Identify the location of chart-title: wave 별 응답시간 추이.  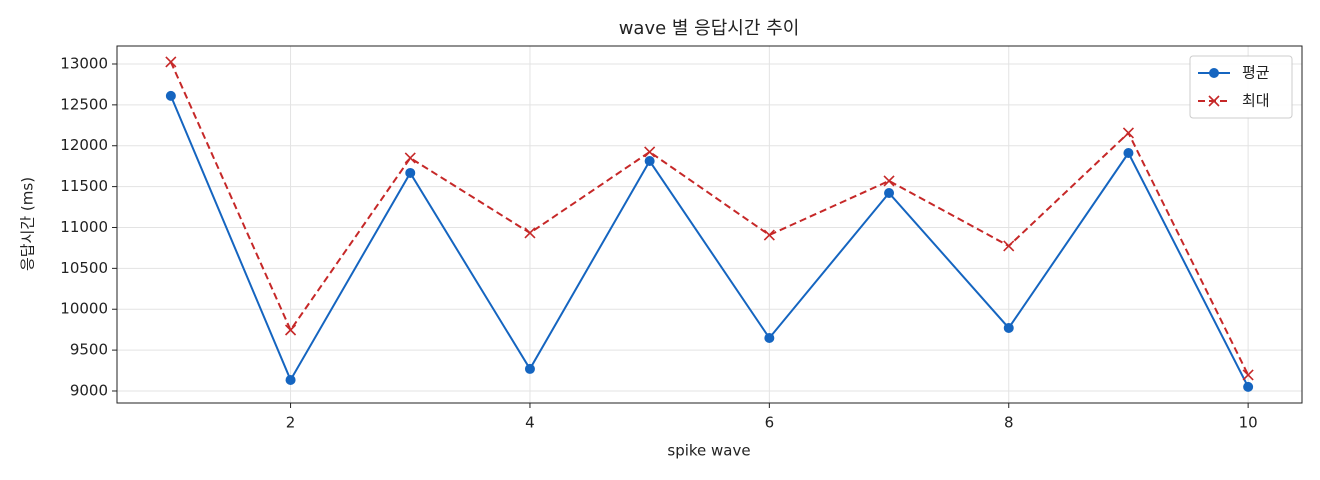
(709, 28).